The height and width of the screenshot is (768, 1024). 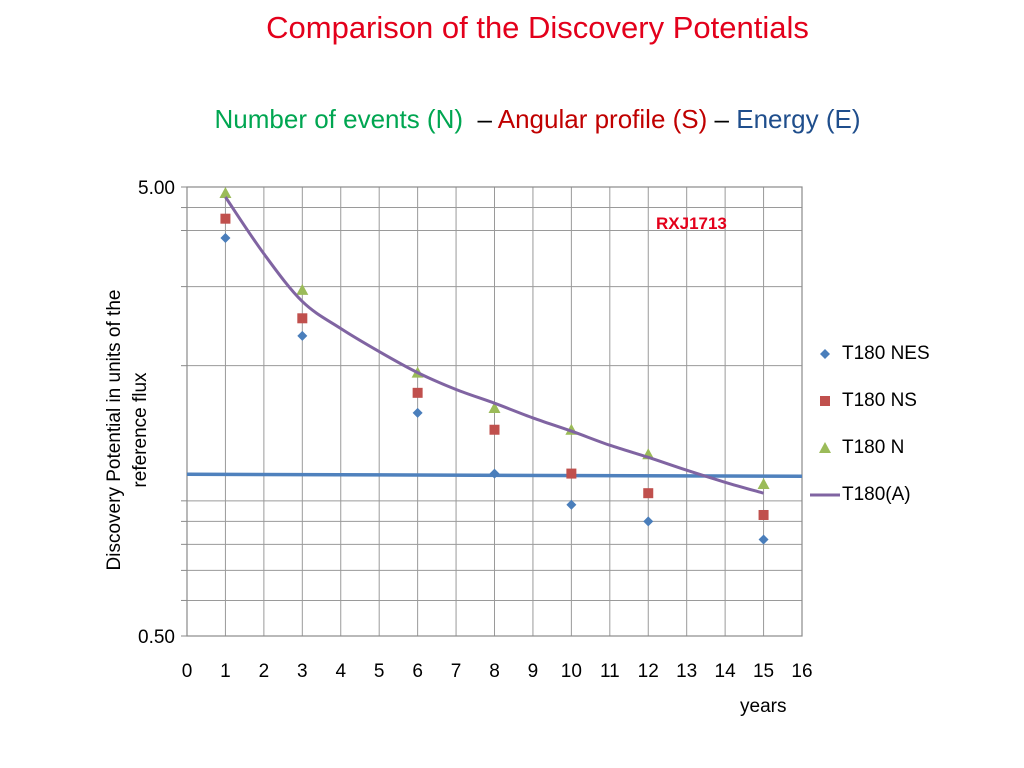 What do you see at coordinates (648, 671) in the screenshot?
I see `x-tick-label: 12` at bounding box center [648, 671].